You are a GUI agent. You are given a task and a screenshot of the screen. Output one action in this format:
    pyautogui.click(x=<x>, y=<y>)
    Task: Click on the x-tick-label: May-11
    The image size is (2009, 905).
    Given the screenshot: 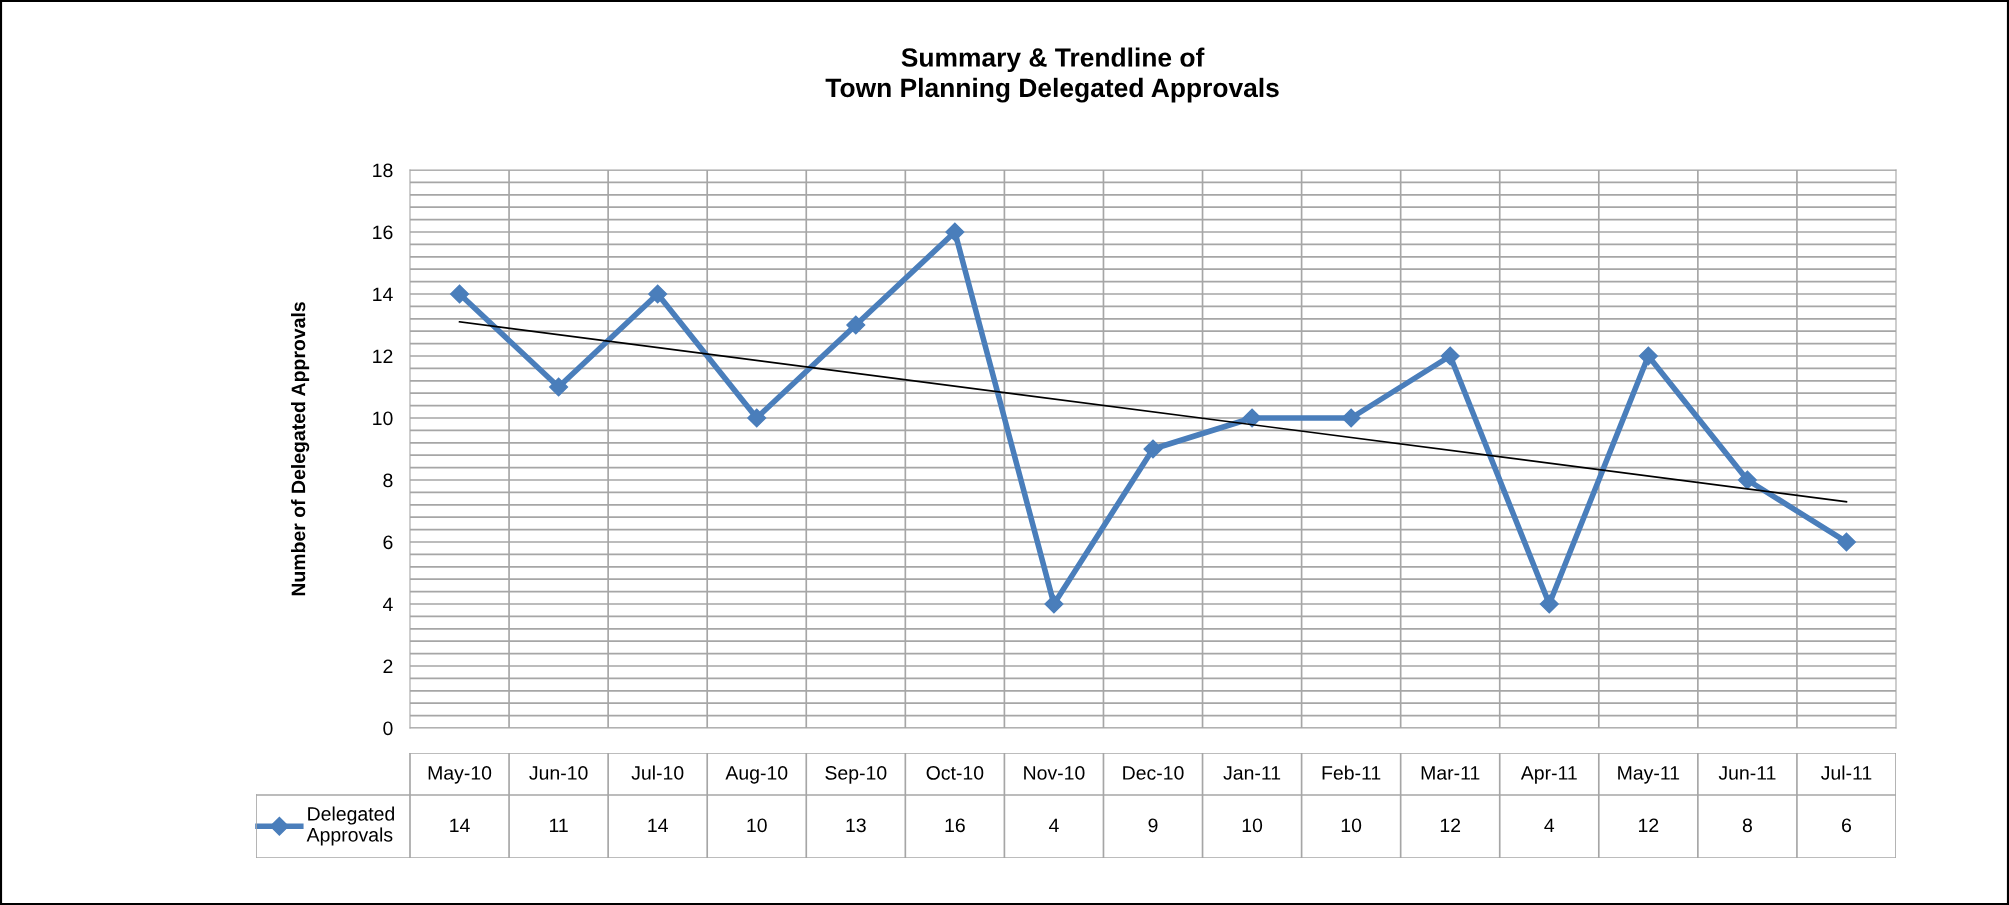 What is the action you would take?
    pyautogui.click(x=1649, y=775)
    